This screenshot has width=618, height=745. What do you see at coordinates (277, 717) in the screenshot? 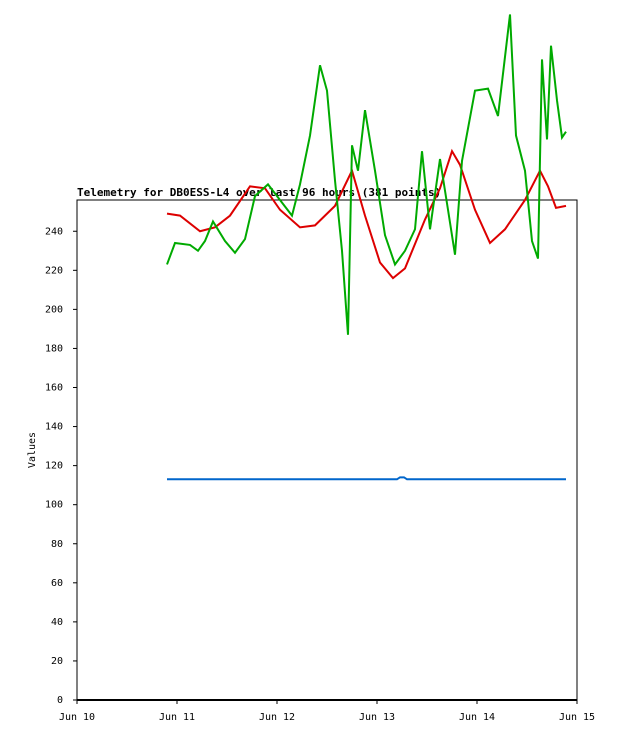
I see `x-tick-label: Jun 12` at bounding box center [277, 717].